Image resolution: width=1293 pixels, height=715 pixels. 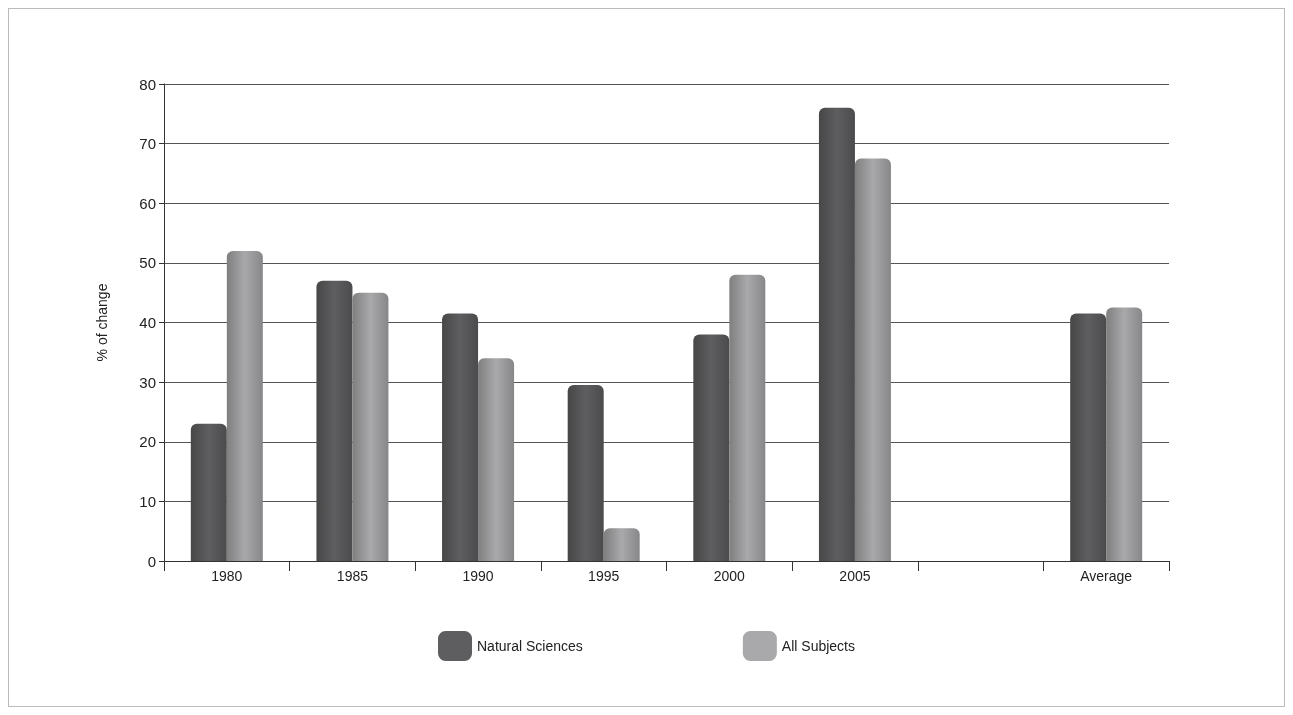 I want to click on y-axis-title: % of change, so click(x=102, y=322).